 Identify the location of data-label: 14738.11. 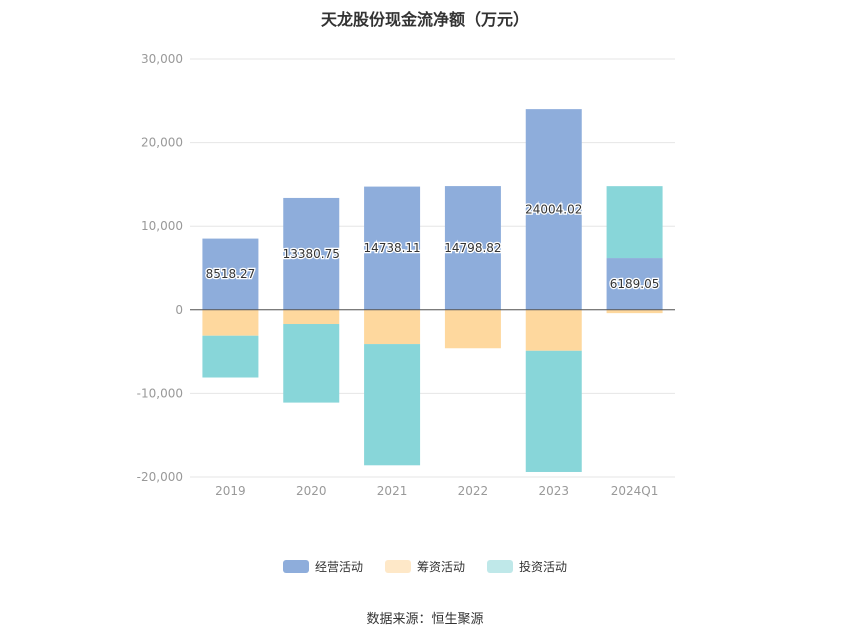
(391, 248).